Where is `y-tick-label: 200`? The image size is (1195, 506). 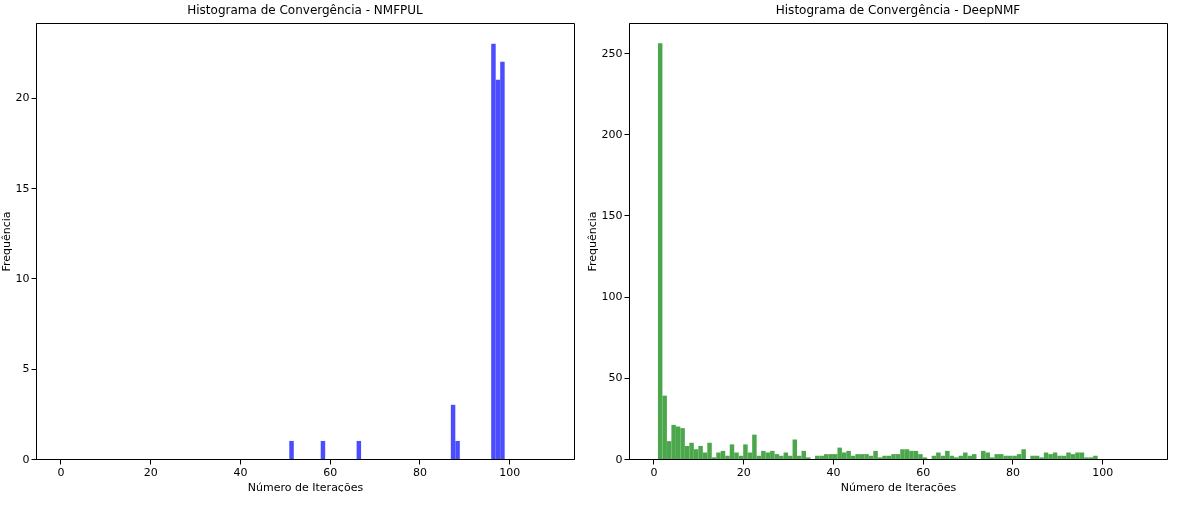 y-tick-label: 200 is located at coordinates (612, 134).